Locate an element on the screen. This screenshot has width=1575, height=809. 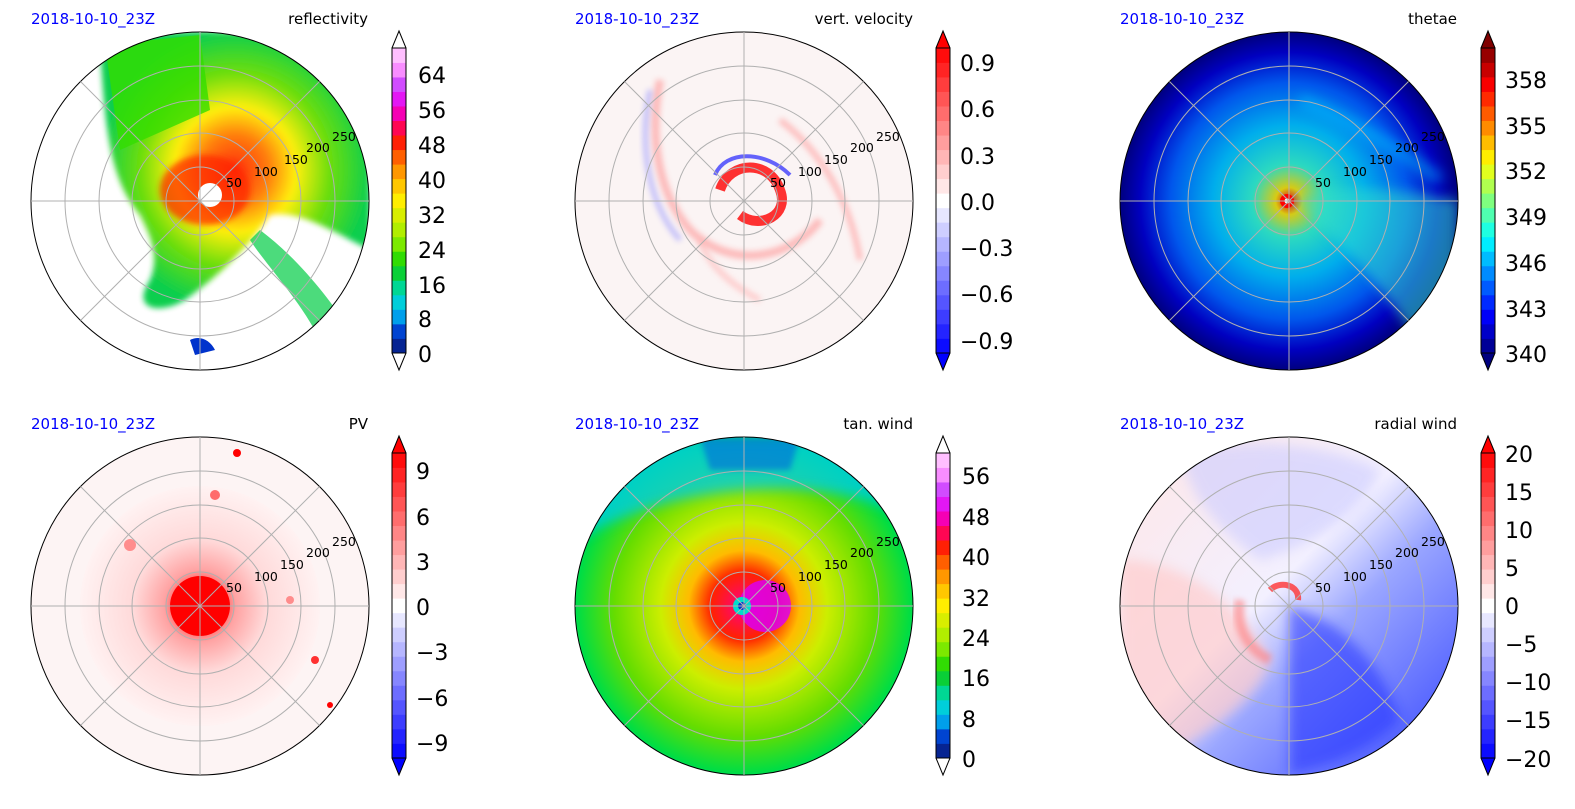
colorbar-tick: −10 is located at coordinates (1528, 683).